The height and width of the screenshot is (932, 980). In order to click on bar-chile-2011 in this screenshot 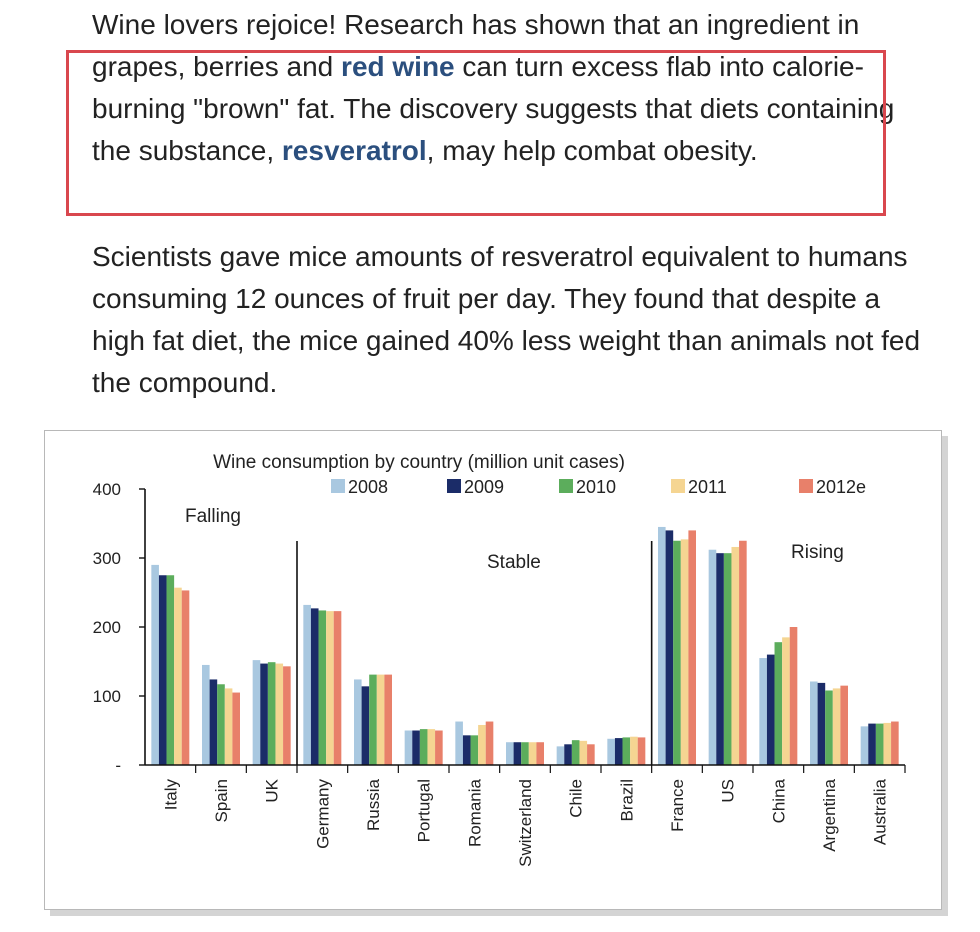, I will do `click(583, 752)`.